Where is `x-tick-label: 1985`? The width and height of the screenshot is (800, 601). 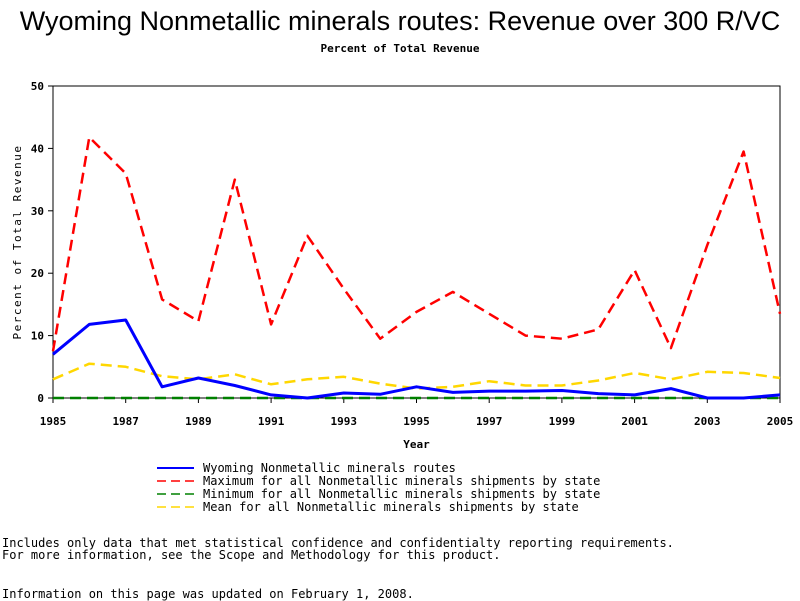
x-tick-label: 1985 is located at coordinates (53, 421).